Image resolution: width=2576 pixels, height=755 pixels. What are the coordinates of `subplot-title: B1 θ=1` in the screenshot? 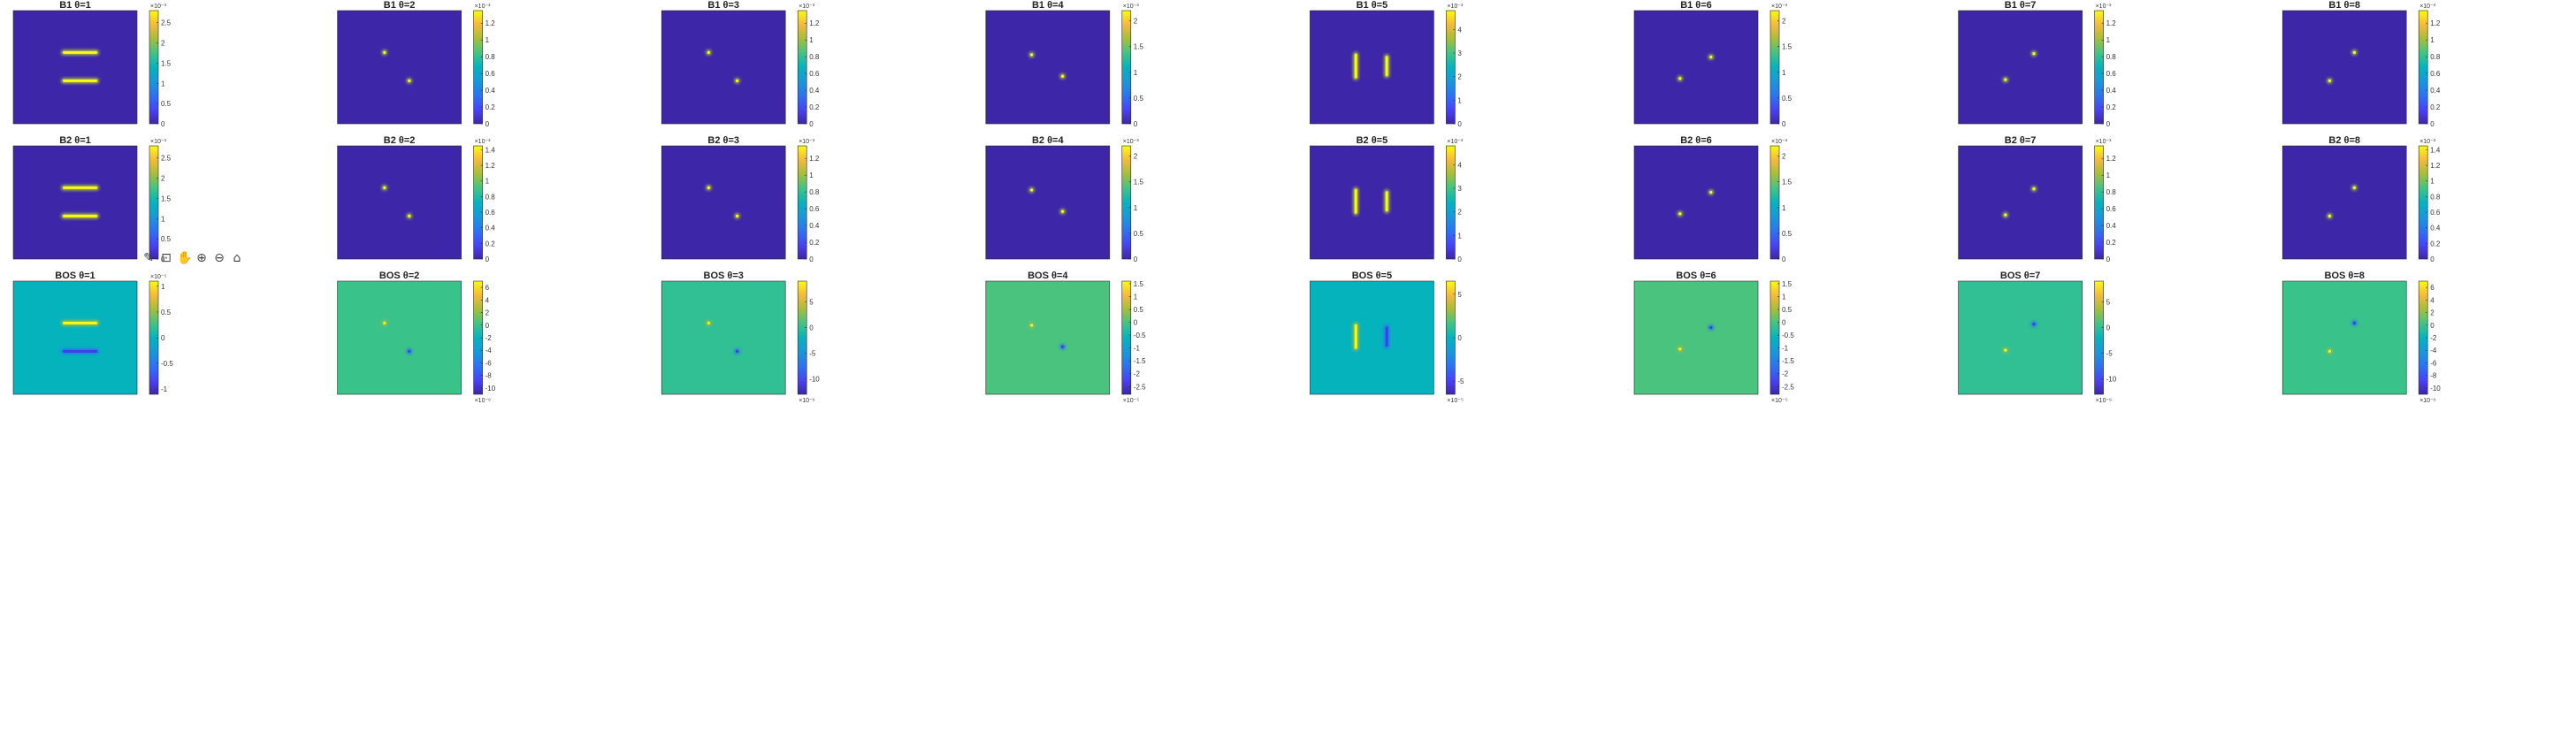 It's located at (75, 5).